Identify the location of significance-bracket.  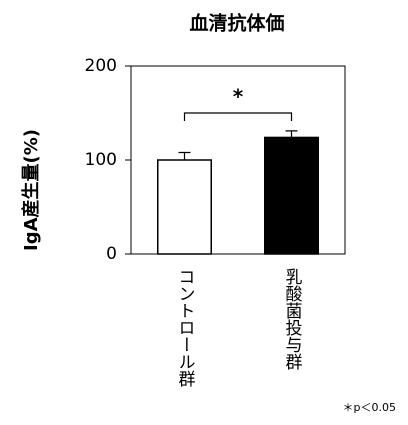
(238, 116).